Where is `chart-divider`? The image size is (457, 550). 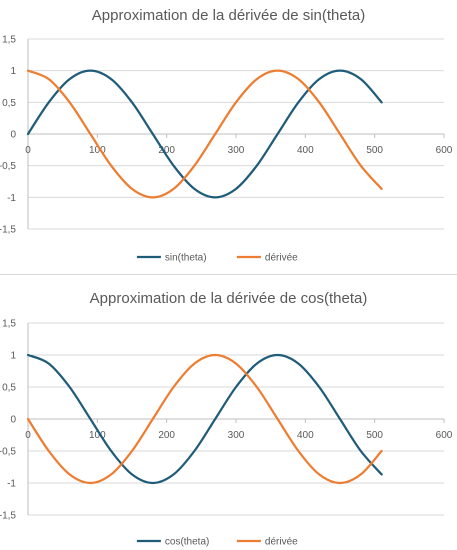
chart-divider is located at coordinates (228, 274).